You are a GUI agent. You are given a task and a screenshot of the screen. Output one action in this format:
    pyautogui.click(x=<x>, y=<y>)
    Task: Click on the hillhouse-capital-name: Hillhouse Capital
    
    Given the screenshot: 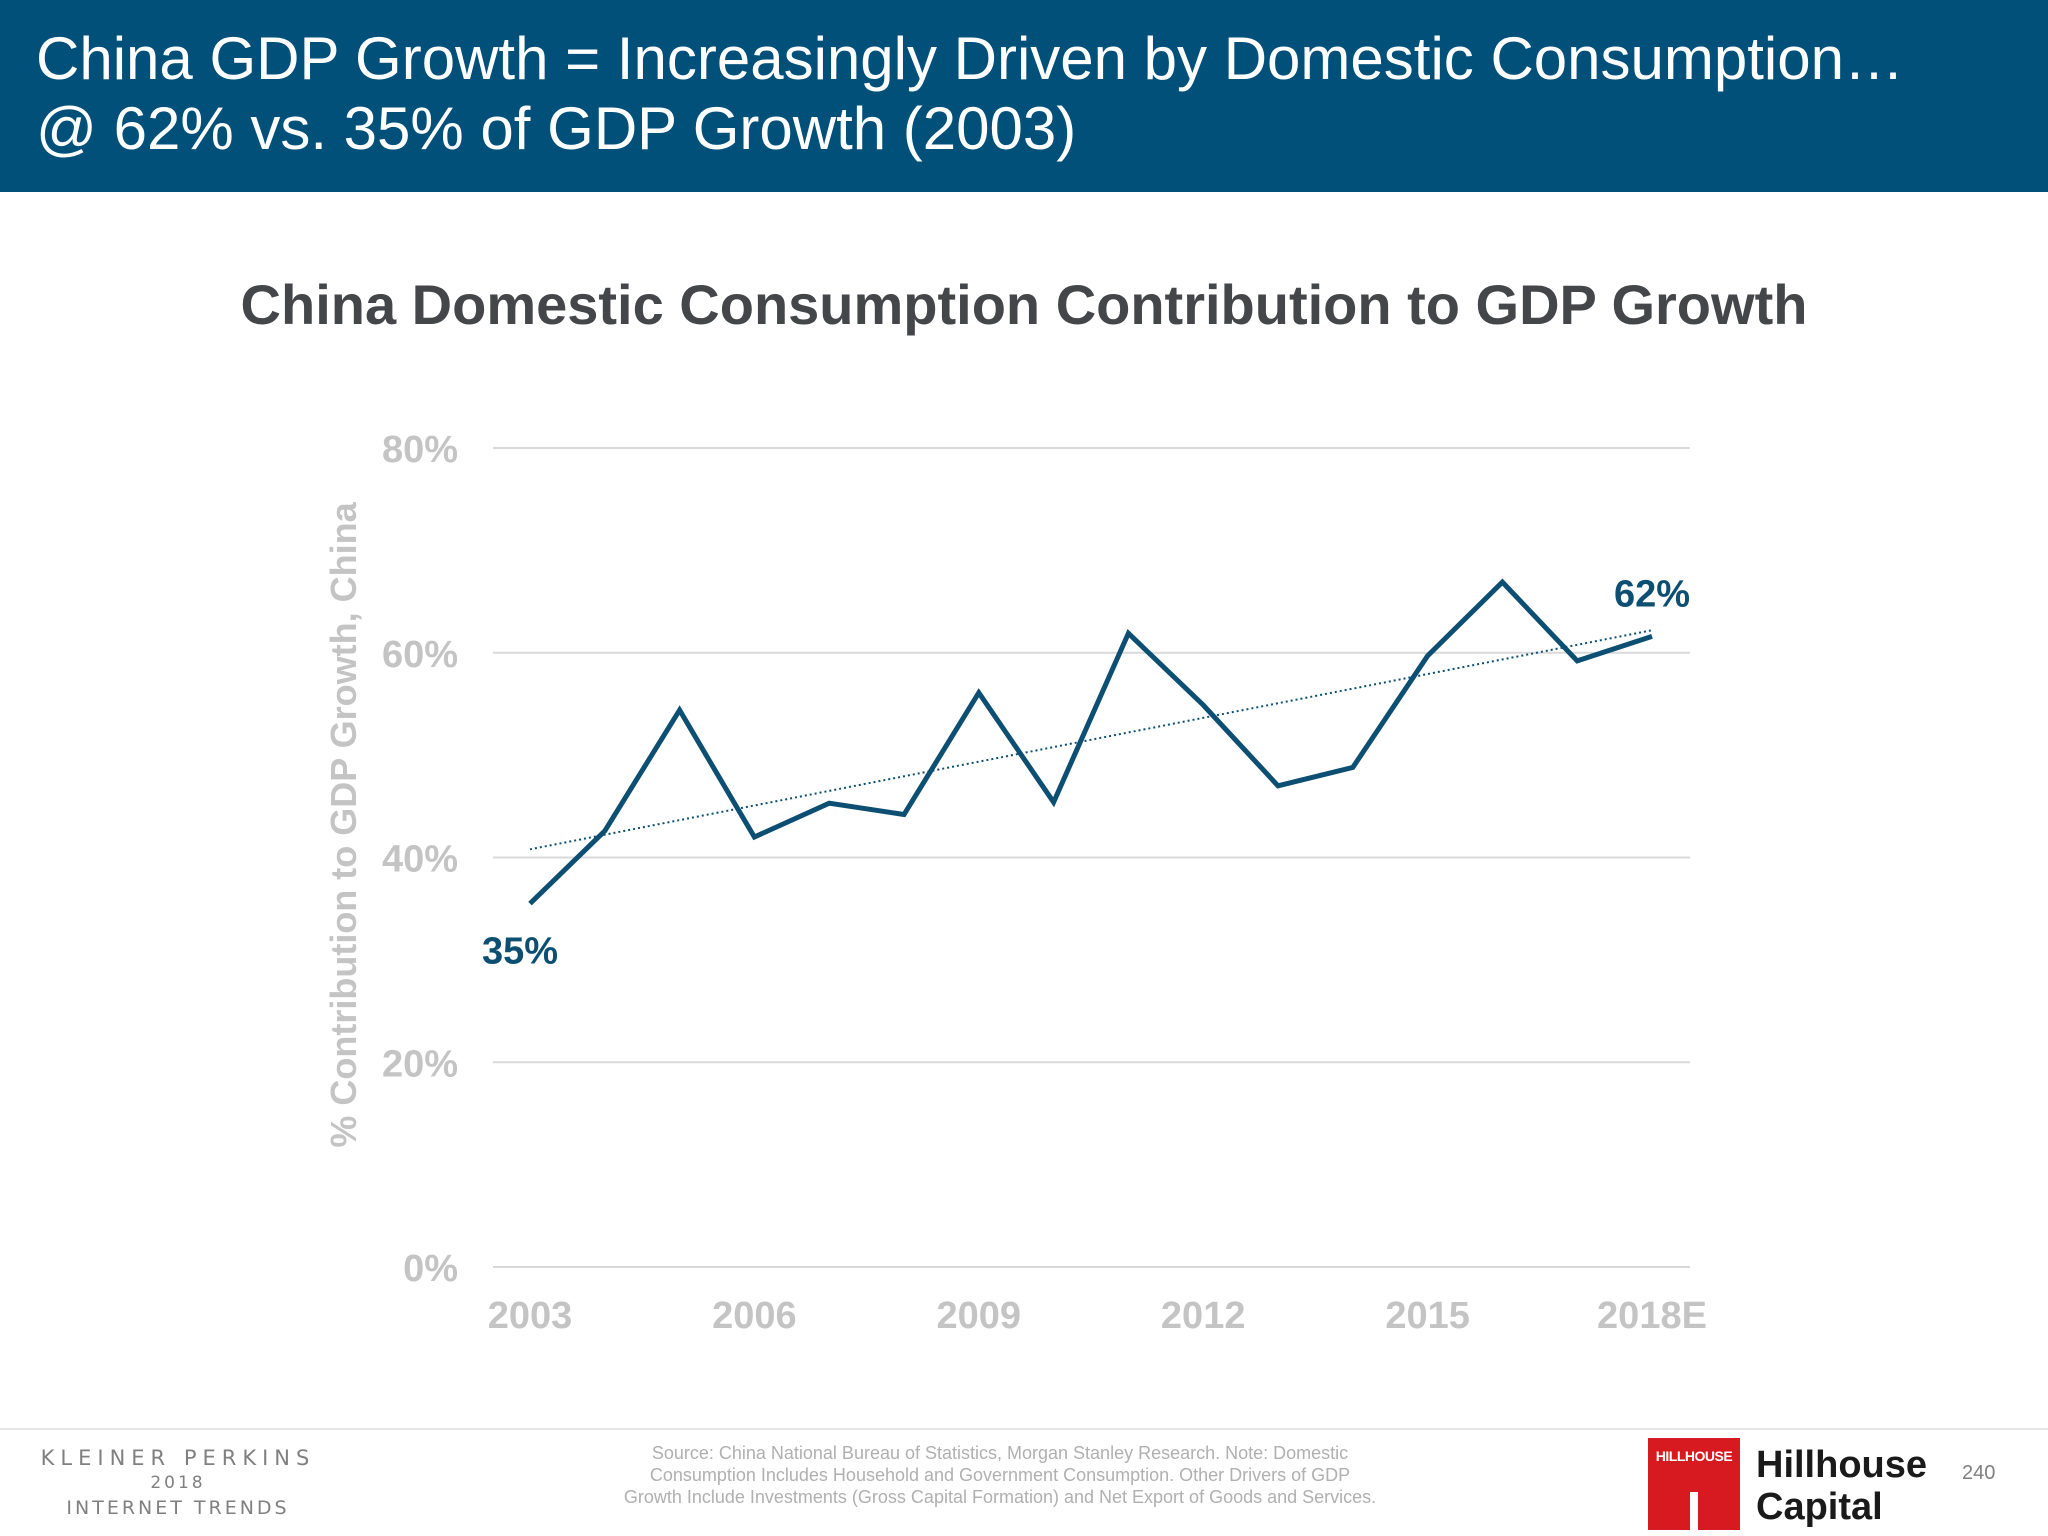 What is the action you would take?
    pyautogui.click(x=1841, y=1486)
    